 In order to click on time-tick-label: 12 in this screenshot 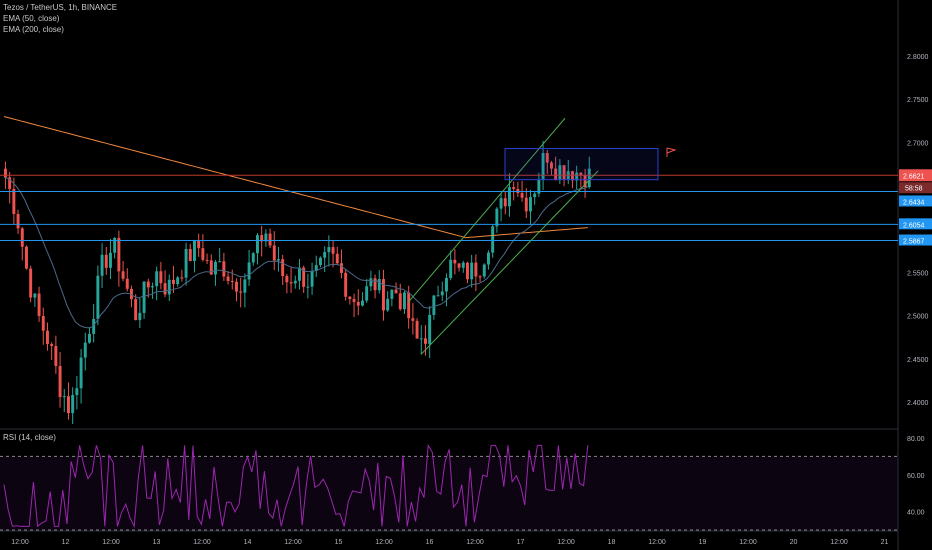, I will do `click(66, 542)`.